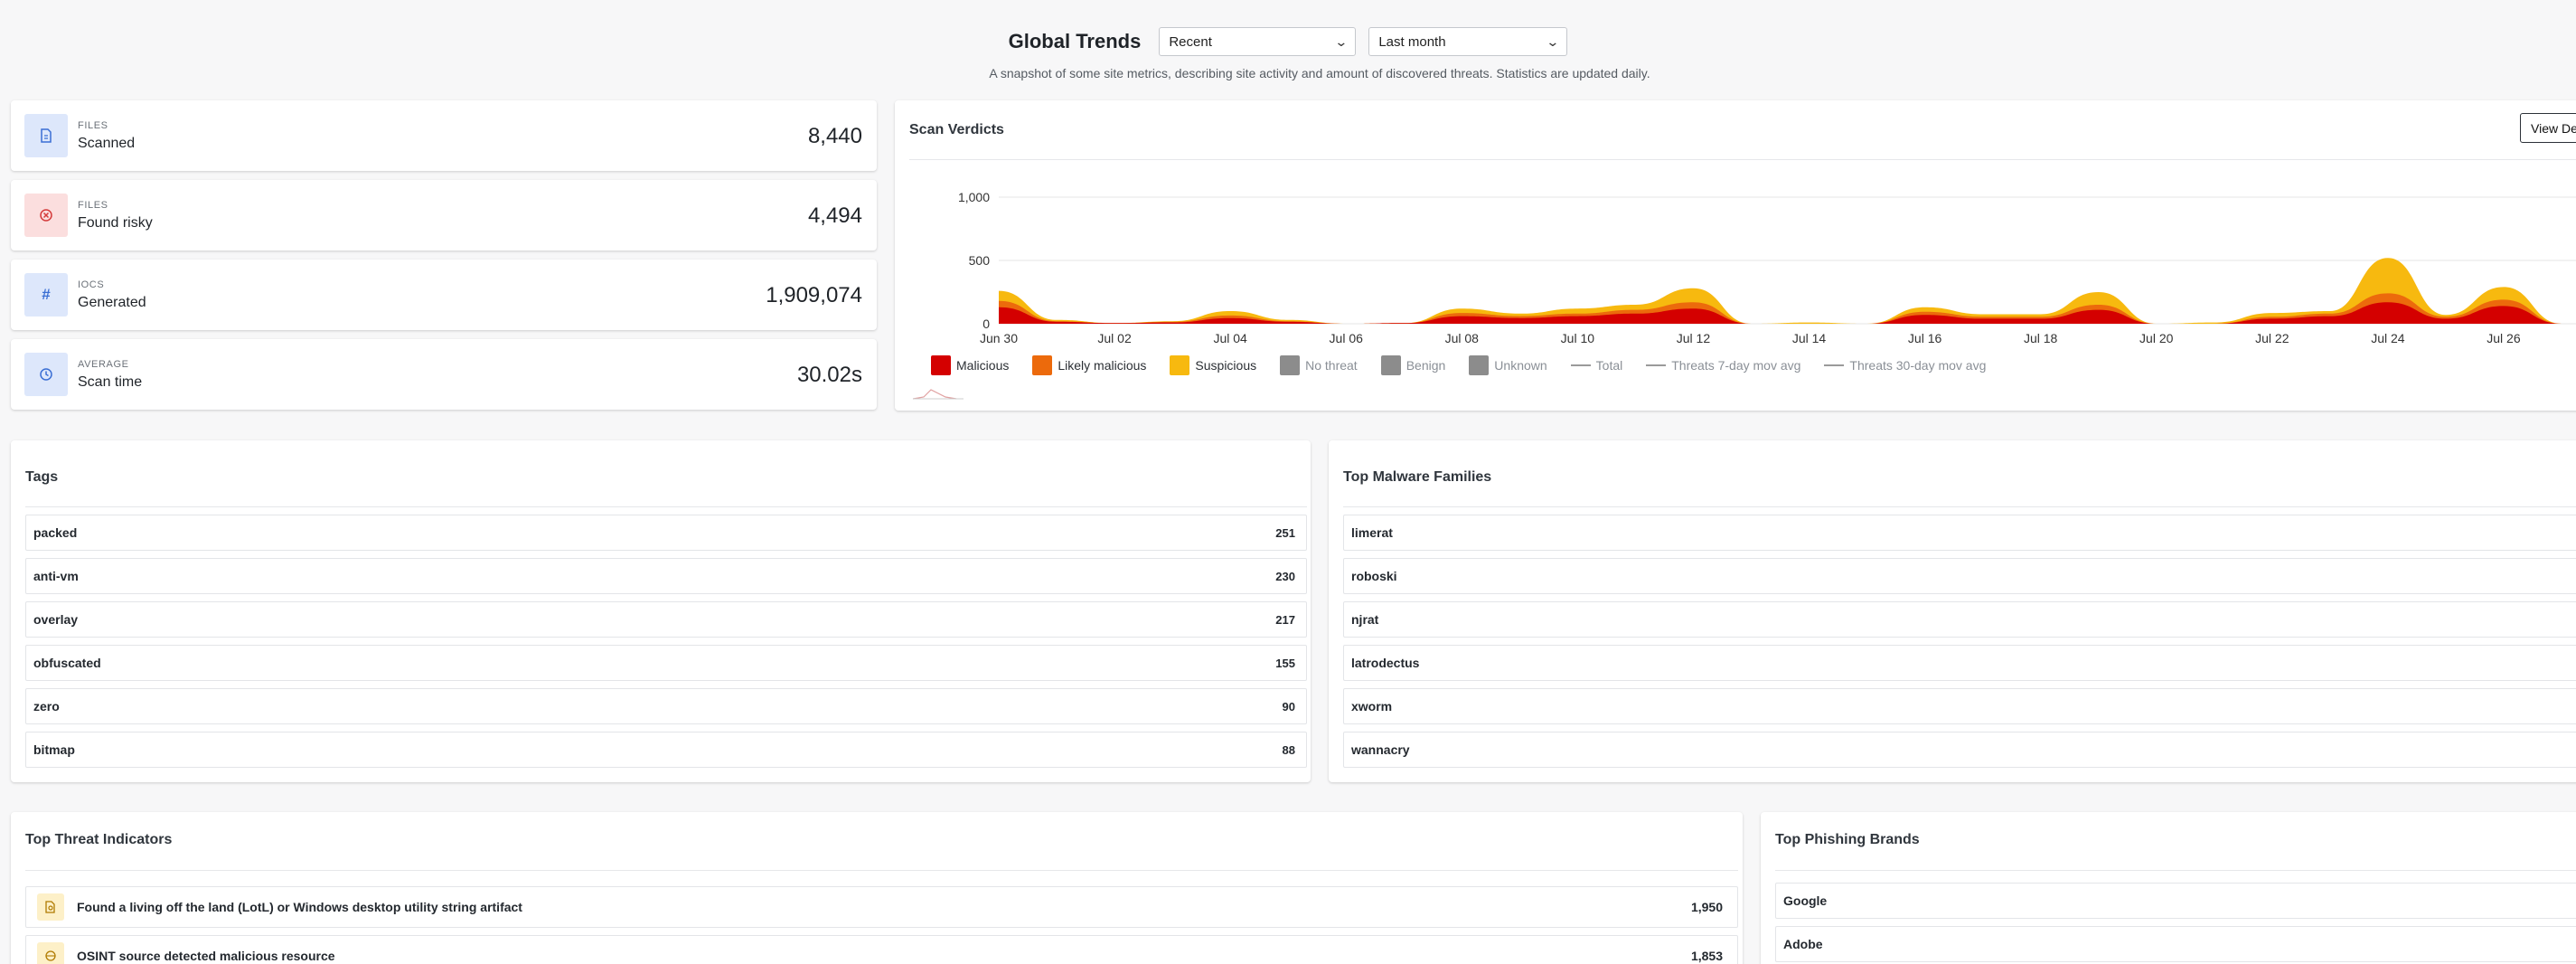 This screenshot has width=2576, height=964. I want to click on legend-label: Threats 30-day mov avg, so click(1918, 365).